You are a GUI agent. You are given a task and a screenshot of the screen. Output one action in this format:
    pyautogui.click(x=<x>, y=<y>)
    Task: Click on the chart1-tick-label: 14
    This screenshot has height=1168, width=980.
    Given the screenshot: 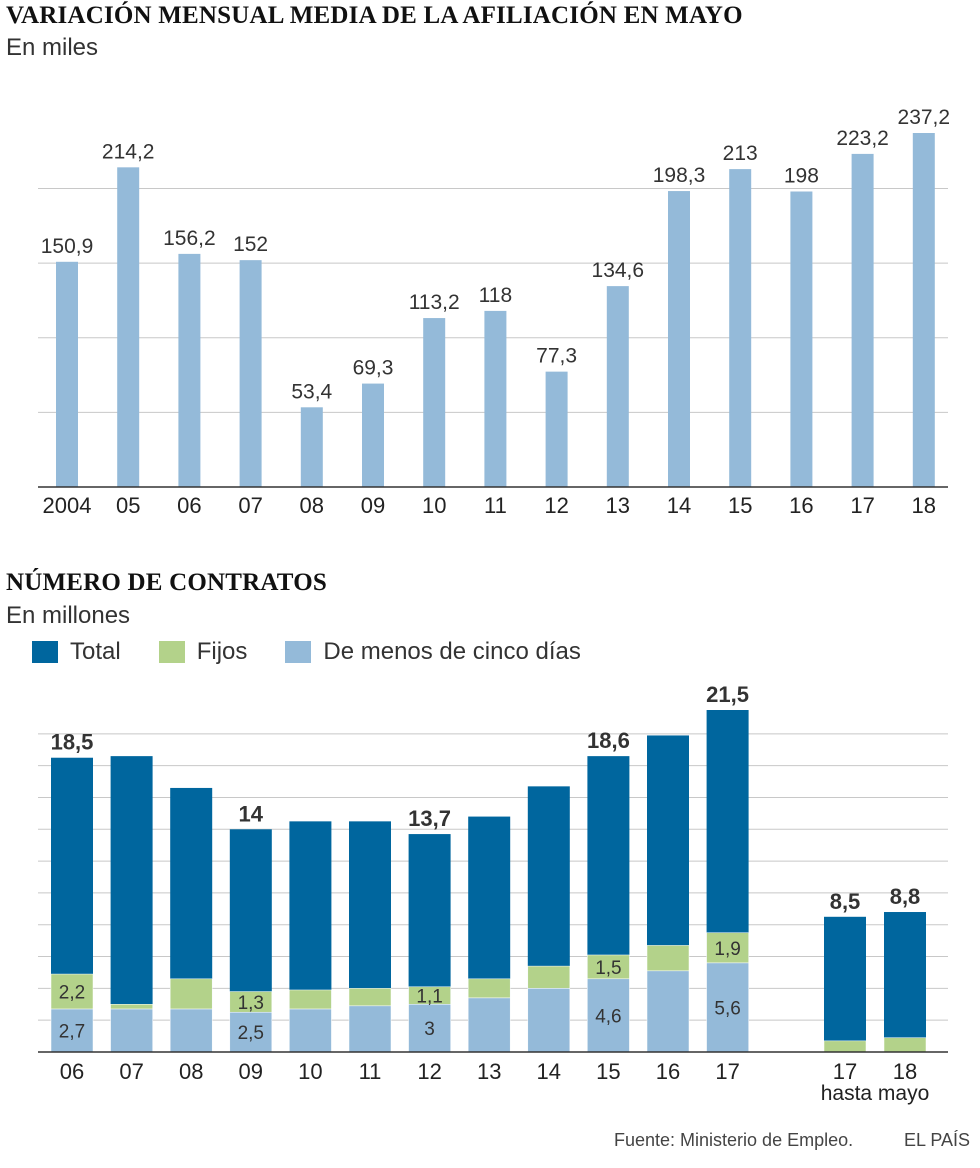 What is the action you would take?
    pyautogui.click(x=679, y=505)
    